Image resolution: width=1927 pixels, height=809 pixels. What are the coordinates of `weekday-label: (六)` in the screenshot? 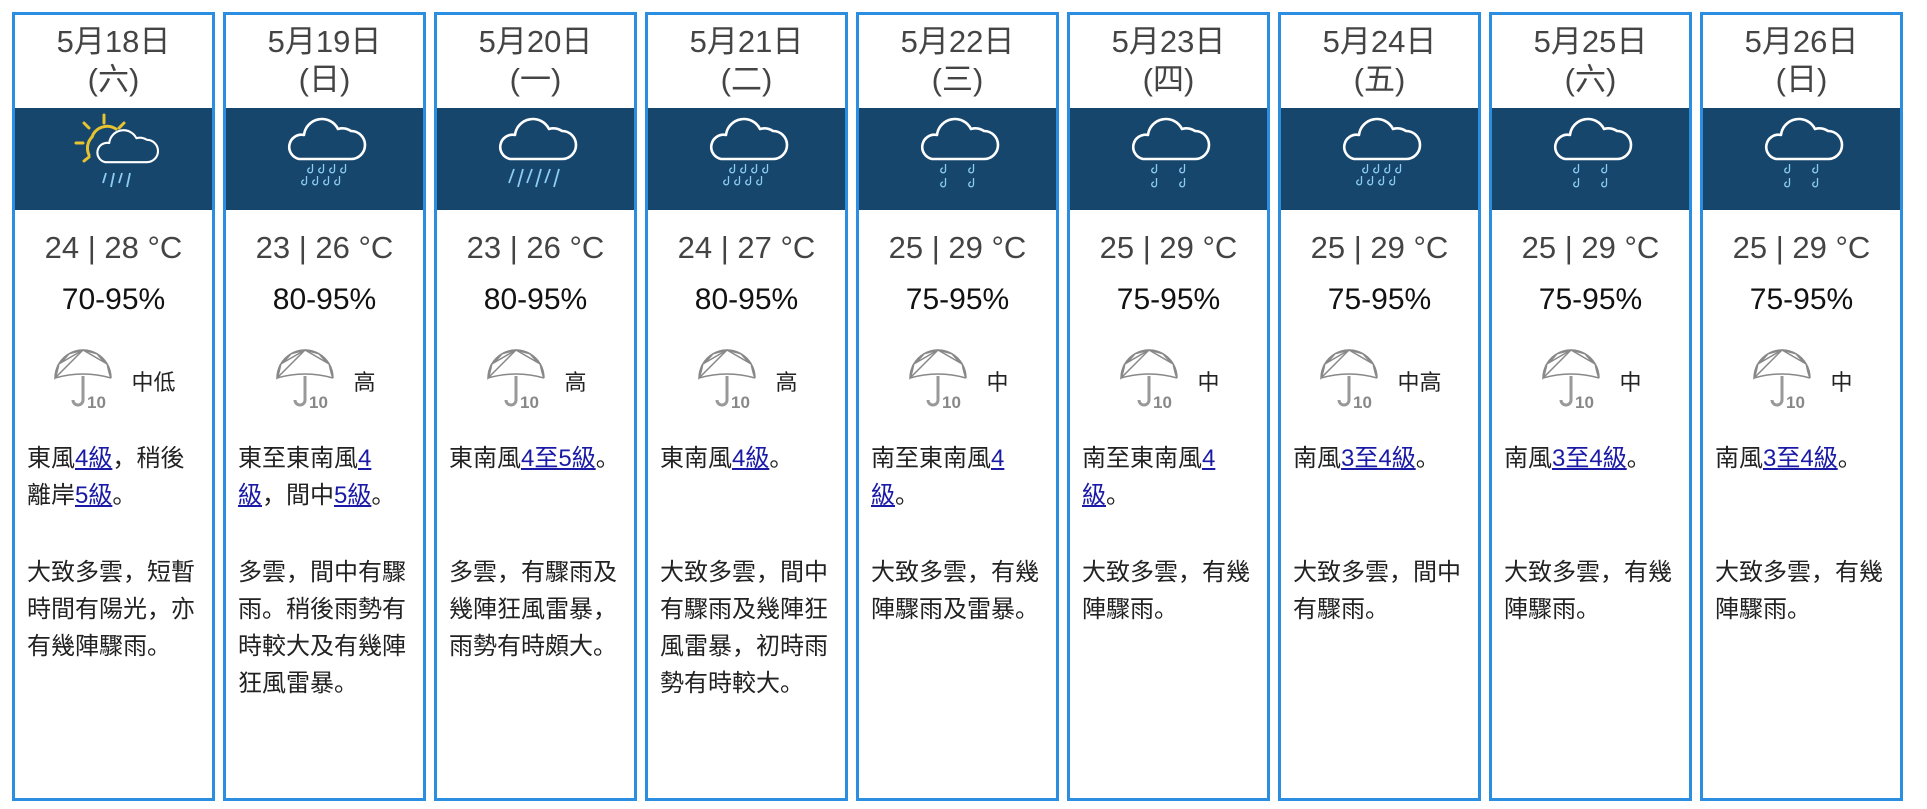 It's located at (113, 79).